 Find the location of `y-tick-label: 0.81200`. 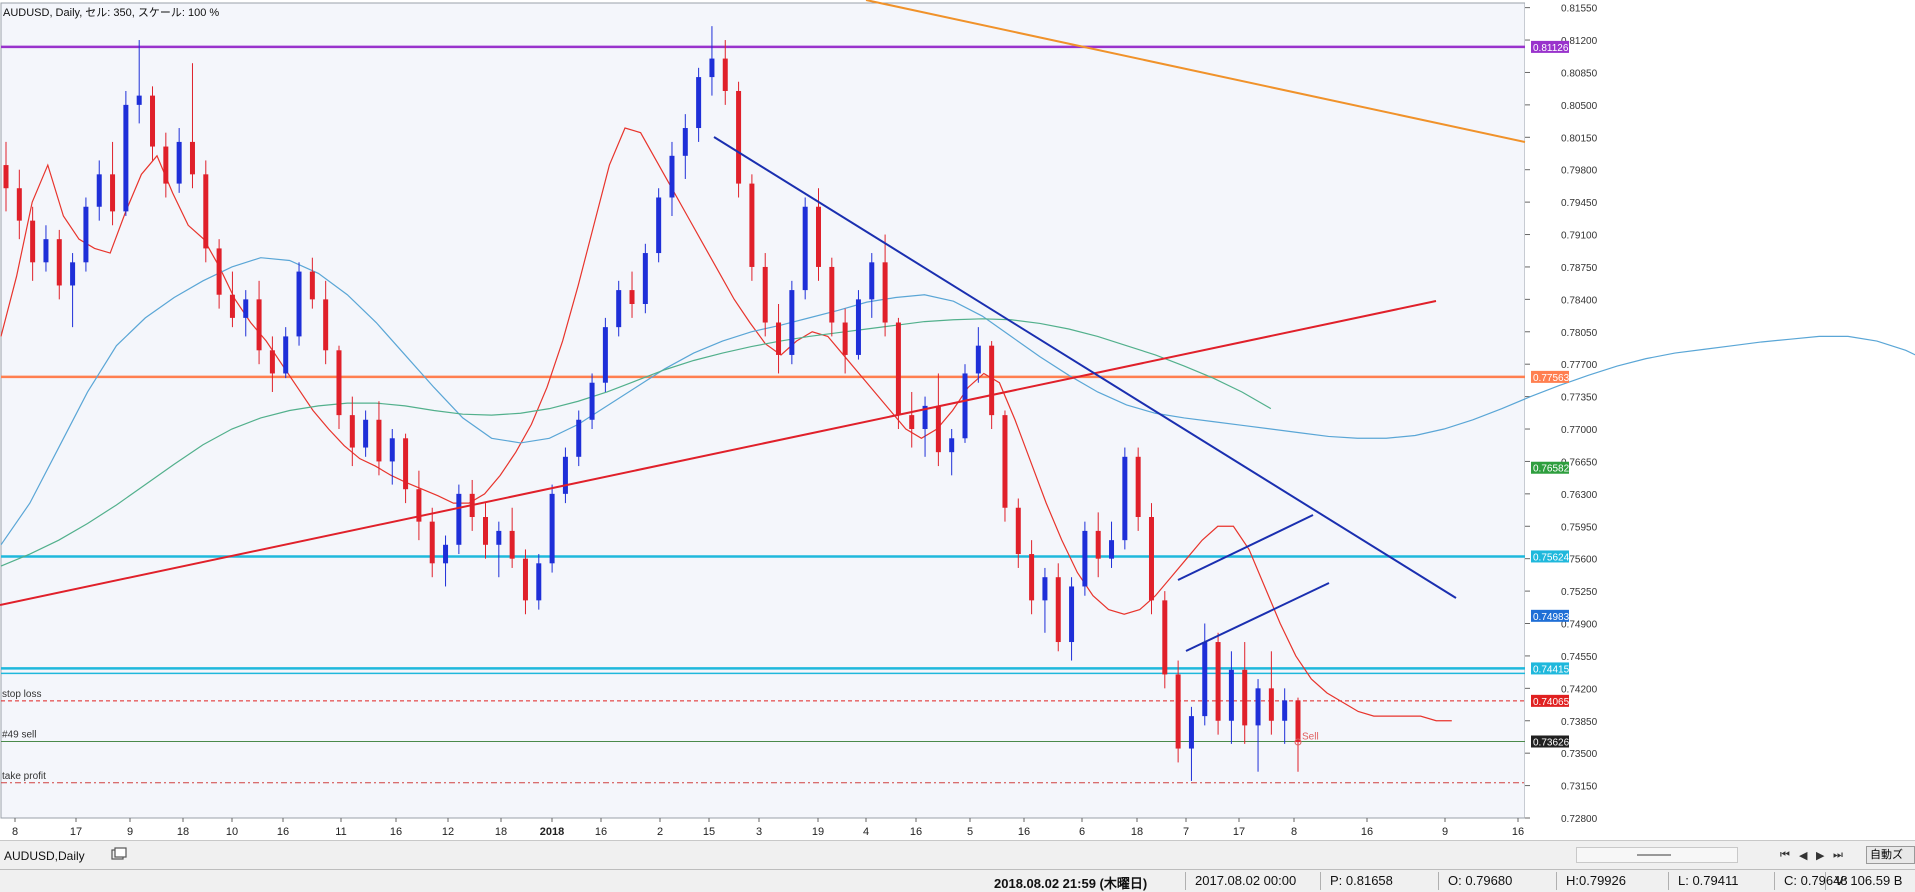

y-tick-label: 0.81200 is located at coordinates (1579, 41).